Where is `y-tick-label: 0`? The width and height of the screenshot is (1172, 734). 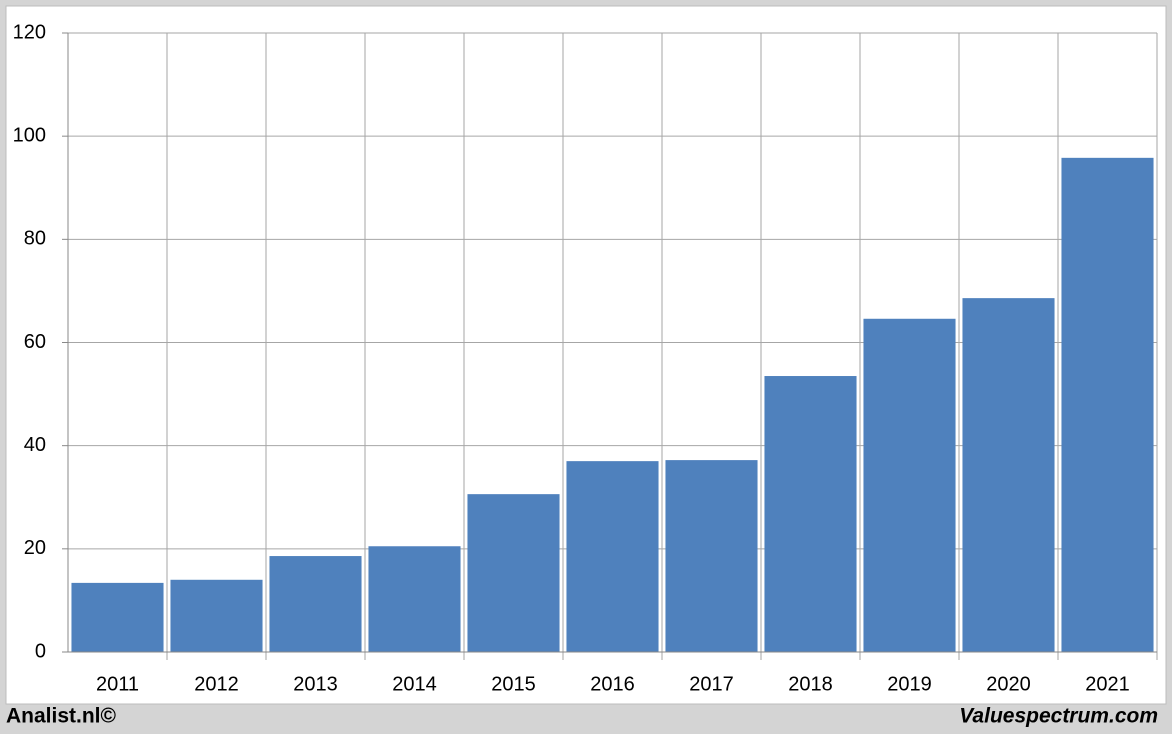 y-tick-label: 0 is located at coordinates (40, 651).